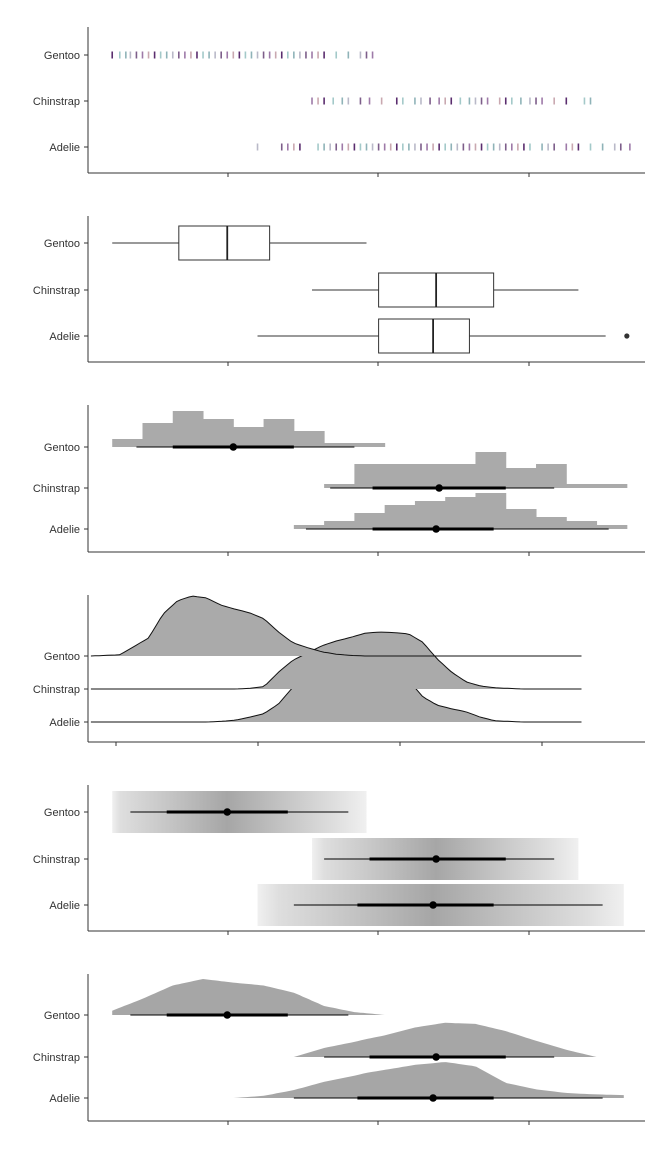 The width and height of the screenshot is (672, 1152). Describe the element at coordinates (339, 480) in the screenshot. I see `histogram-interval-panel: Gentoo Chinstrap Adelie` at that location.